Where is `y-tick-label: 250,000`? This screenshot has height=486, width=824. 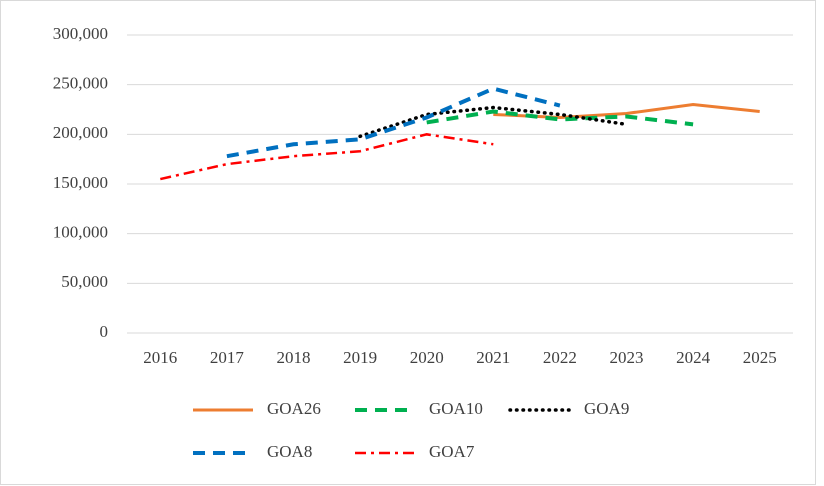 y-tick-label: 250,000 is located at coordinates (80, 83).